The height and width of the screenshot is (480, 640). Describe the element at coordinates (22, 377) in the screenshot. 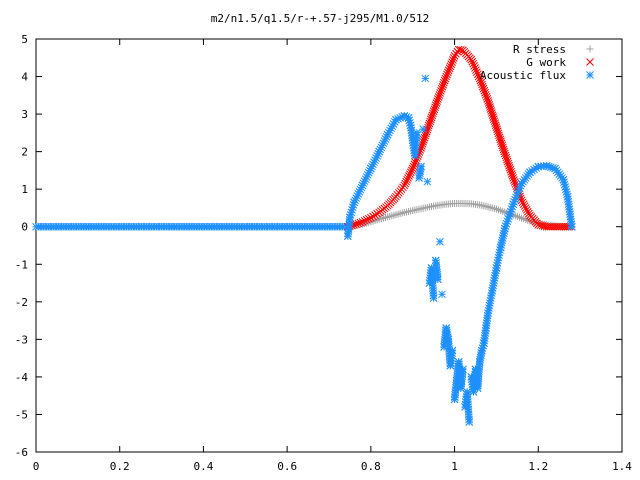

I see `y-tick-label: -4` at that location.